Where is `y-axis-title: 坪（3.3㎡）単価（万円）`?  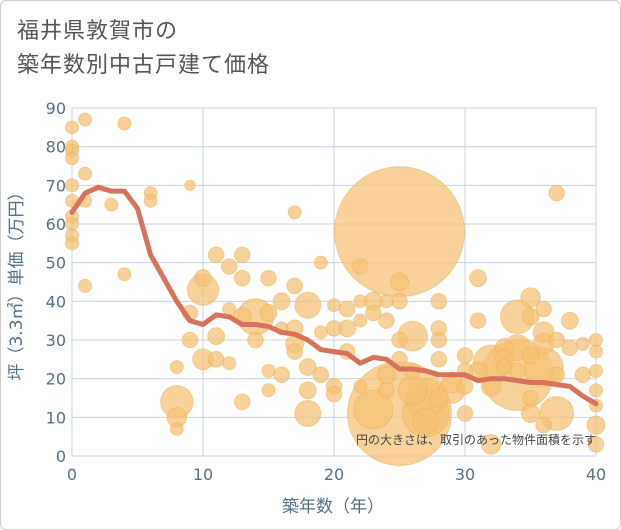
y-axis-title: 坪（3.3㎡）単価（万円） is located at coordinates (17, 281).